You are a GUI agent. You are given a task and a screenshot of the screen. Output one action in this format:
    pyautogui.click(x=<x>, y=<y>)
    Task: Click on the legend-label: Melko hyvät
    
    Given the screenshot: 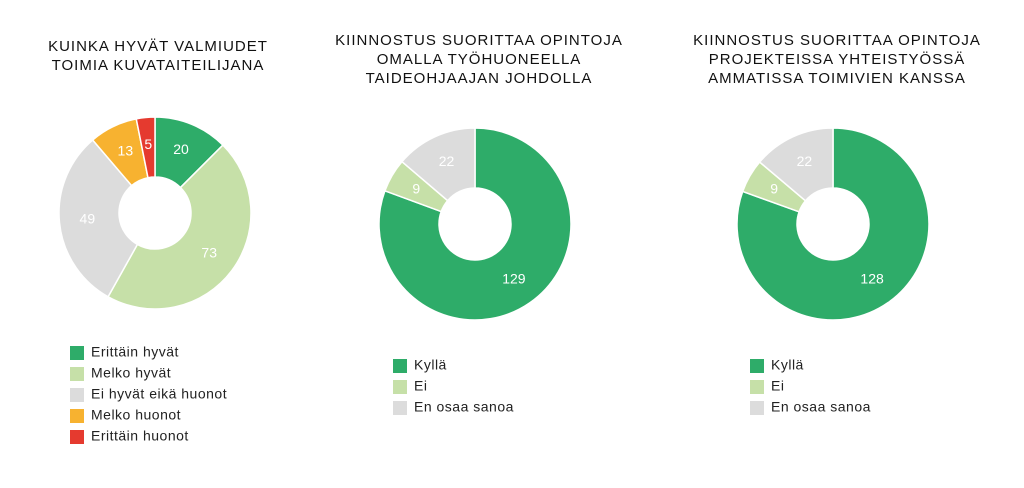 What is the action you would take?
    pyautogui.click(x=131, y=373)
    